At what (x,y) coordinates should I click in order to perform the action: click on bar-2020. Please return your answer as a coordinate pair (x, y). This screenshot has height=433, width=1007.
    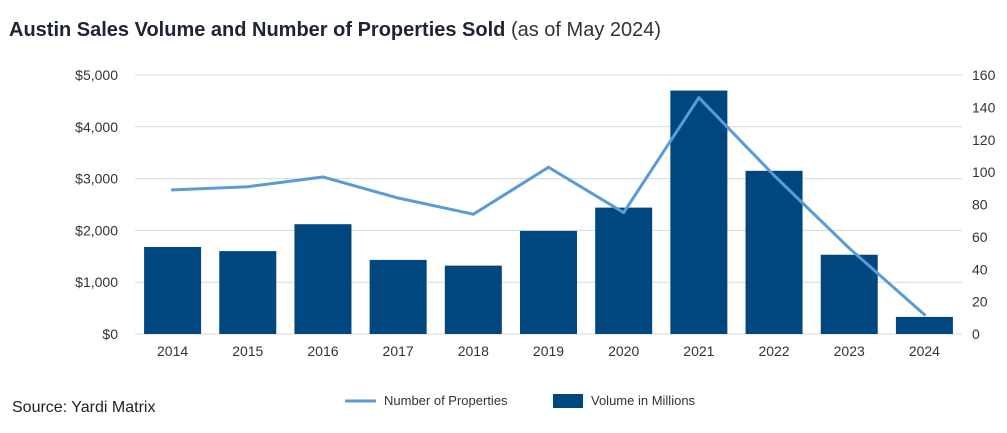
    Looking at the image, I should click on (624, 270).